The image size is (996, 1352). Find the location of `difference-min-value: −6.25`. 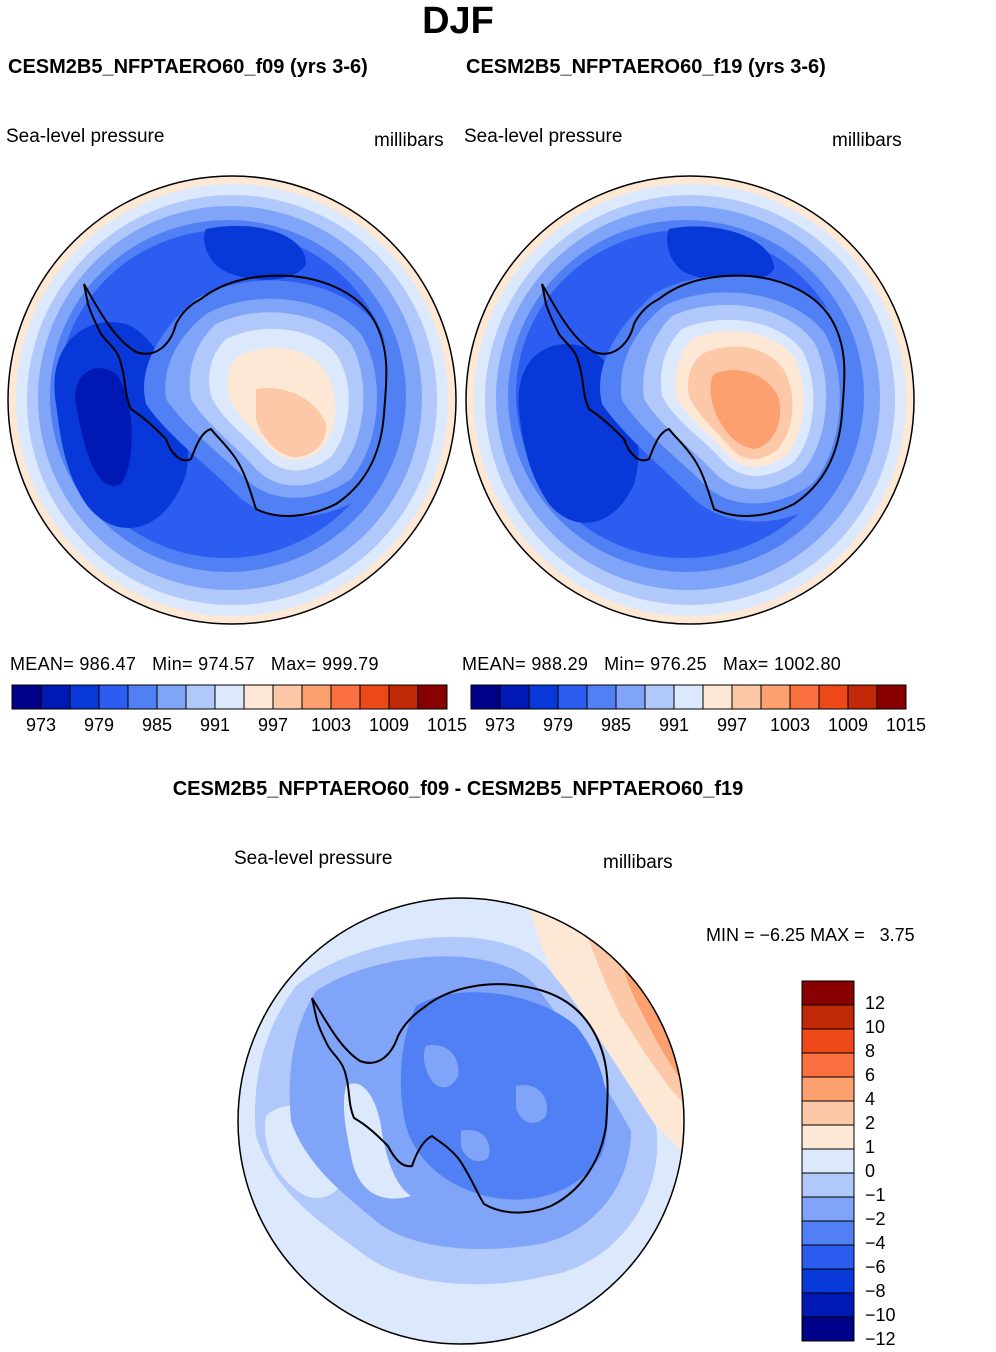

difference-min-value: −6.25 is located at coordinates (782, 935).